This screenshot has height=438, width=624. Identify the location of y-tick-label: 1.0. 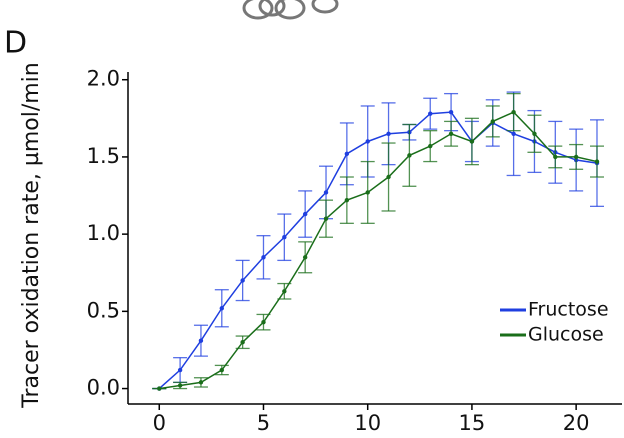
(103, 233).